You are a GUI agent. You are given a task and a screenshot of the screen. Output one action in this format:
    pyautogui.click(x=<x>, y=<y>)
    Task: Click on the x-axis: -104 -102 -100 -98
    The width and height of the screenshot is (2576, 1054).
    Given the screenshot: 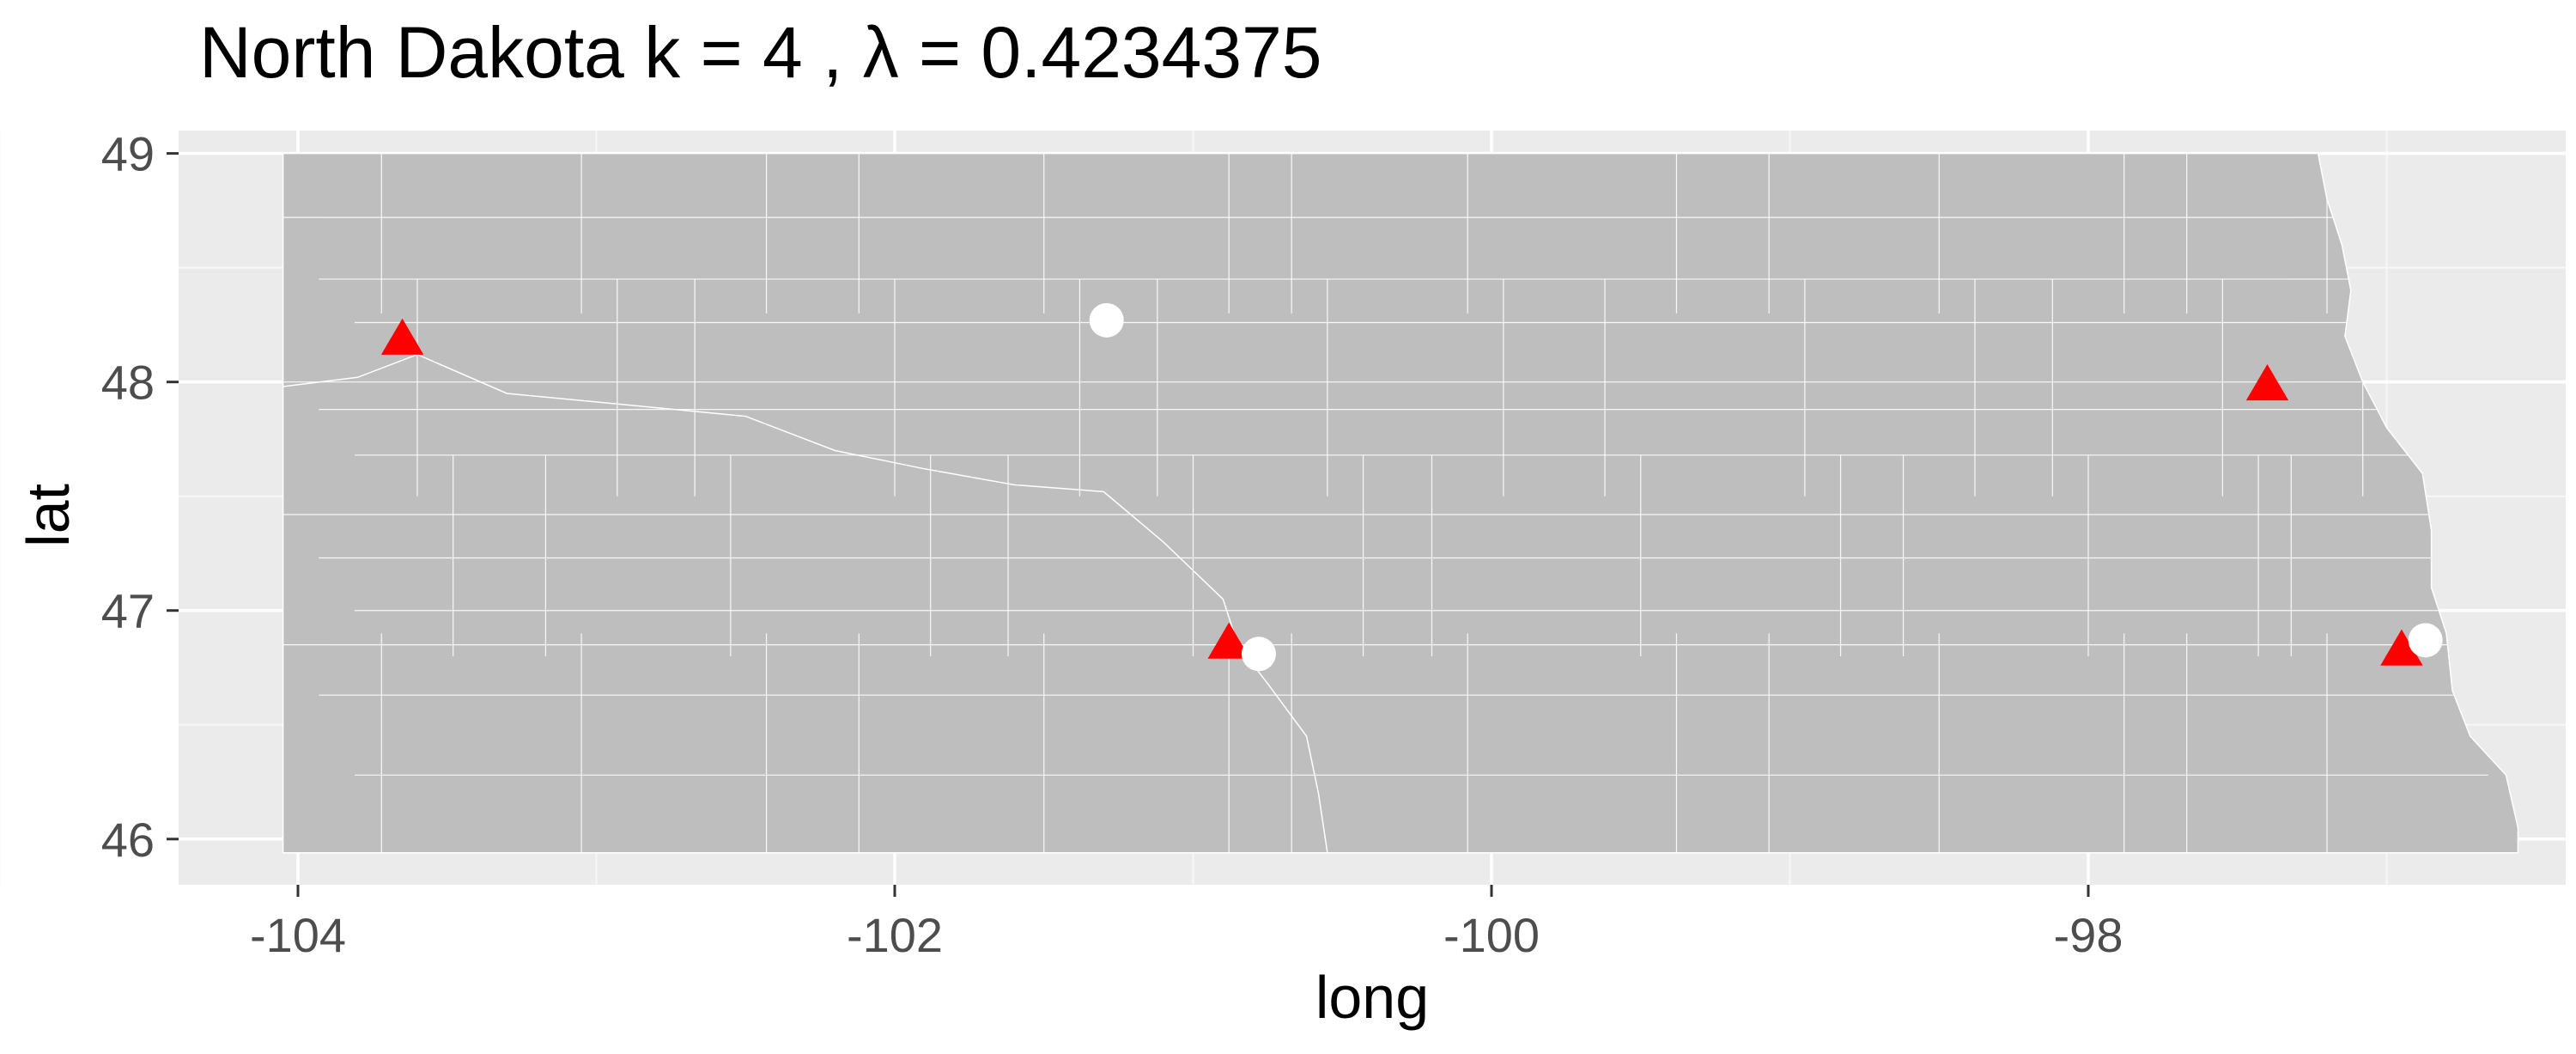 What is the action you would take?
    pyautogui.click(x=1186, y=923)
    